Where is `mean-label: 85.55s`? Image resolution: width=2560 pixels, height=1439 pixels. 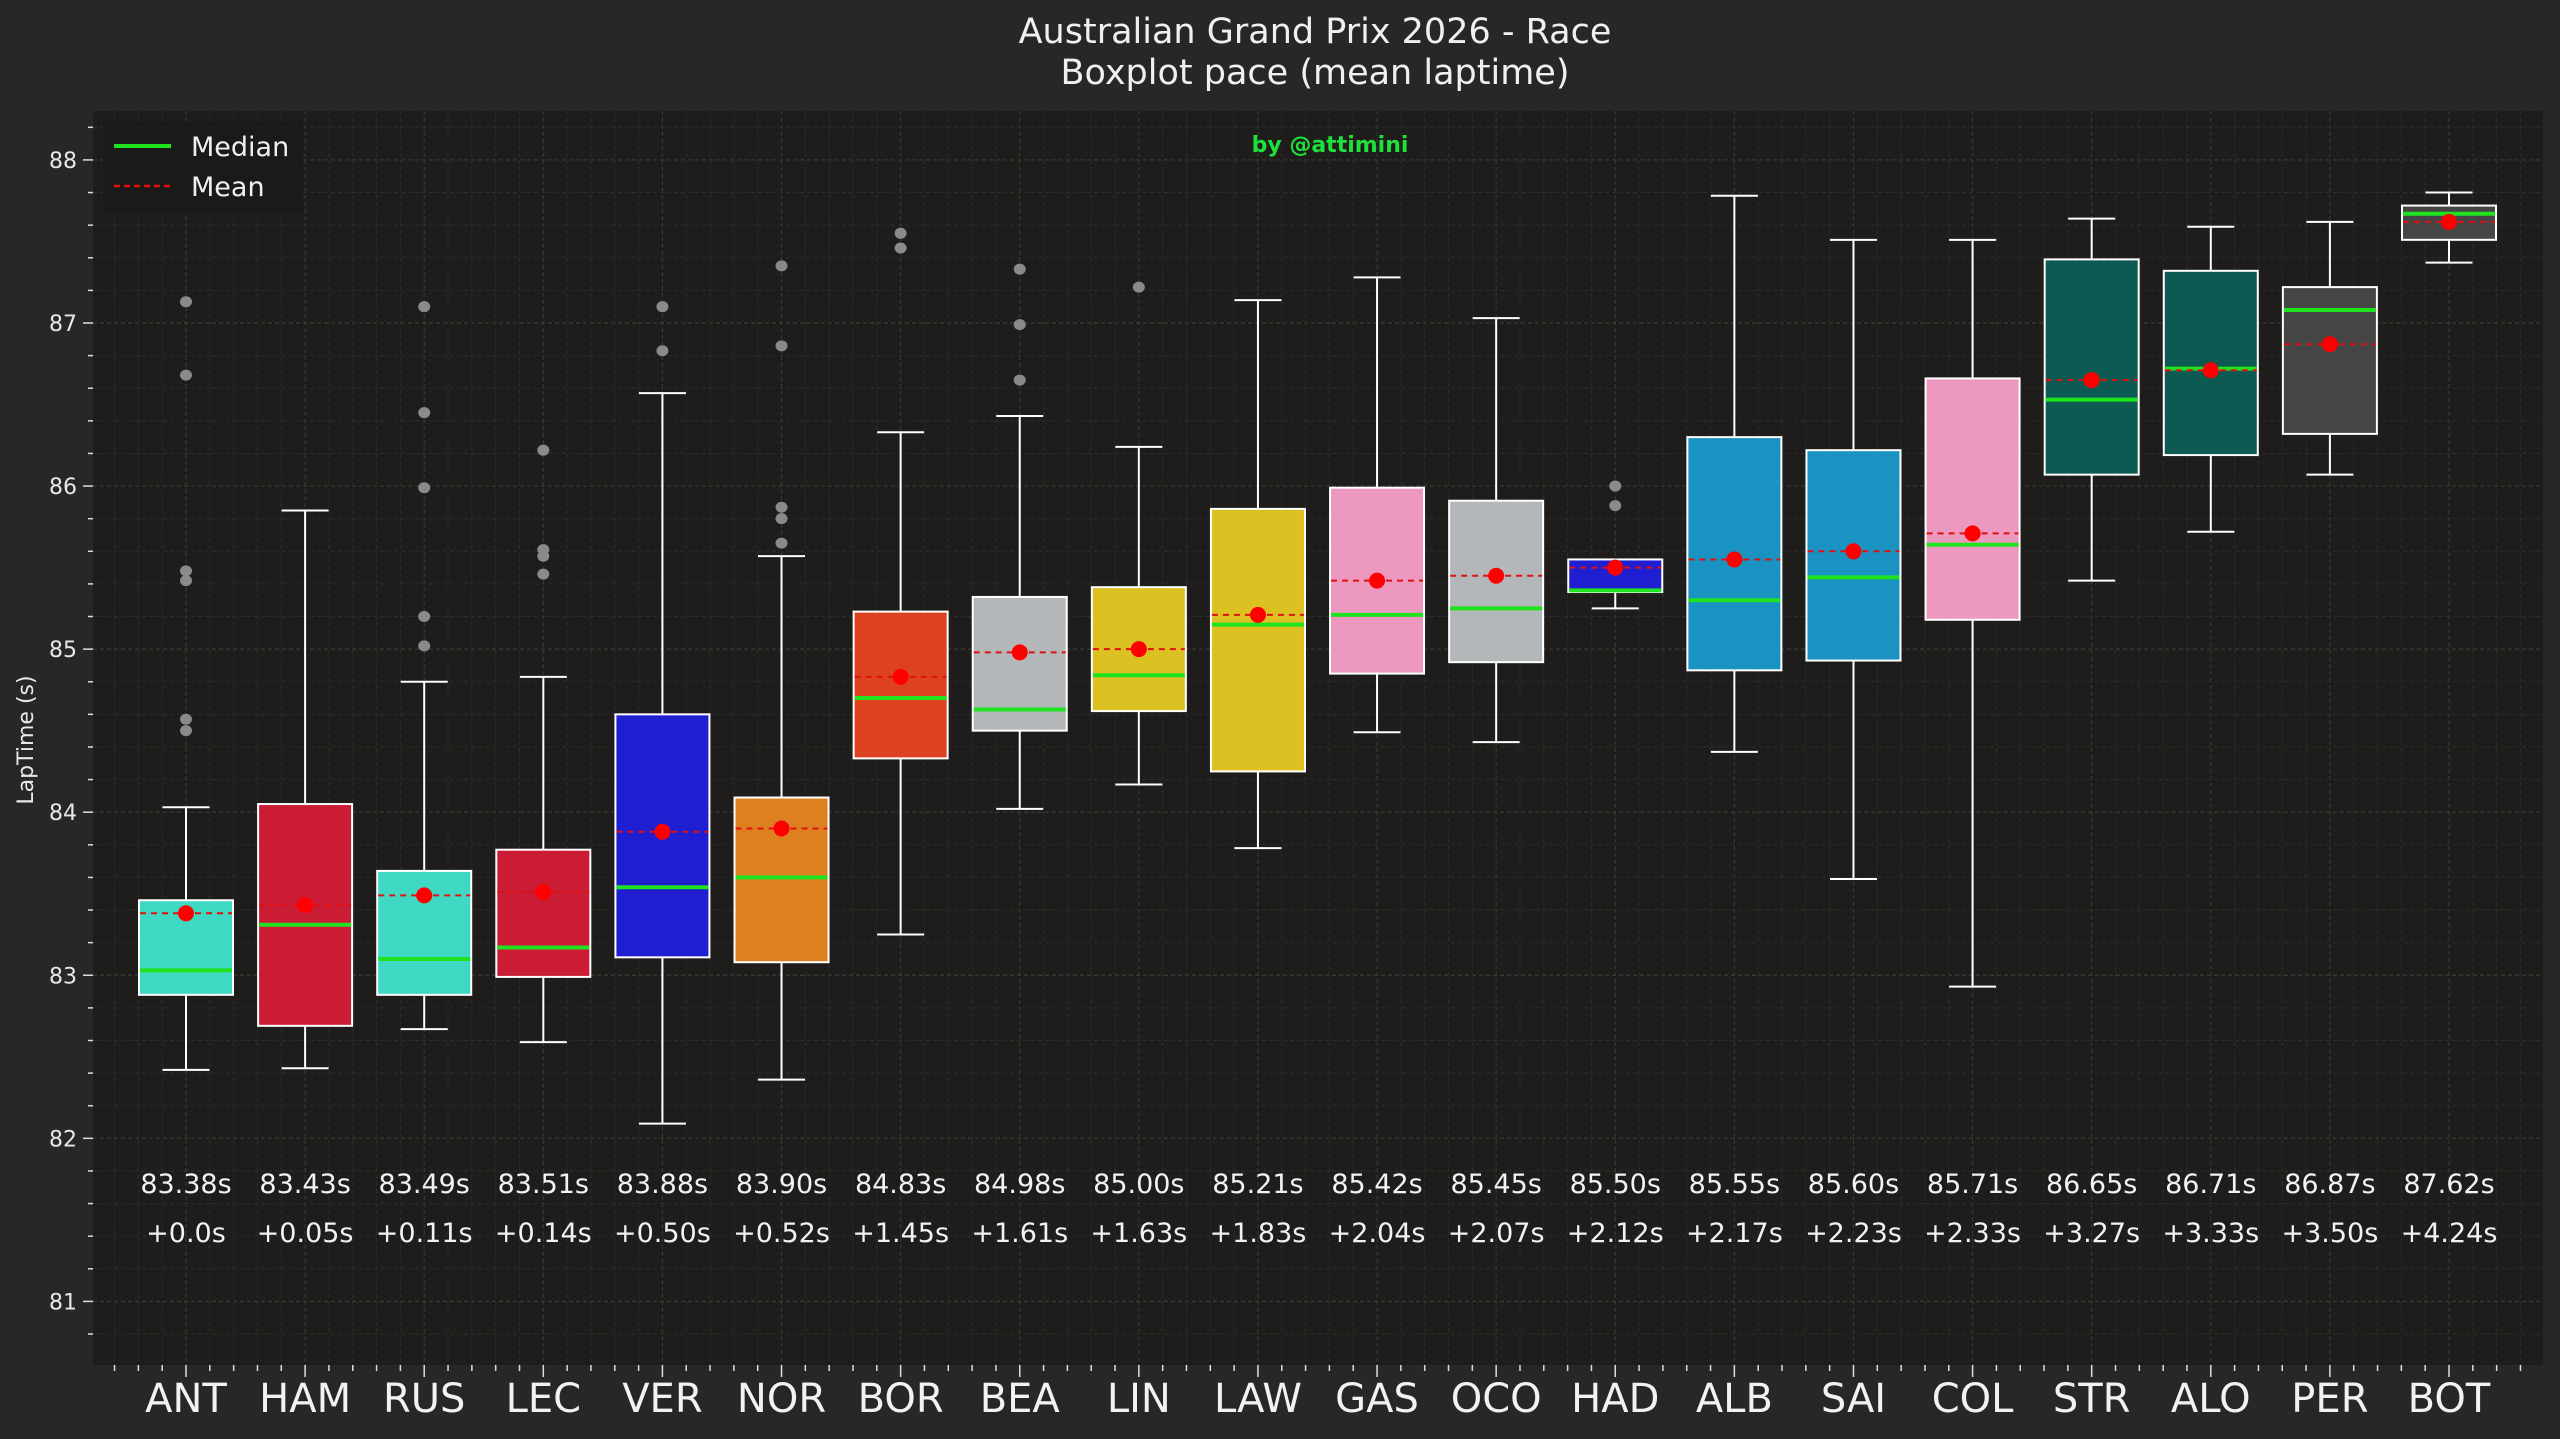
mean-label: 85.55s is located at coordinates (1734, 1184).